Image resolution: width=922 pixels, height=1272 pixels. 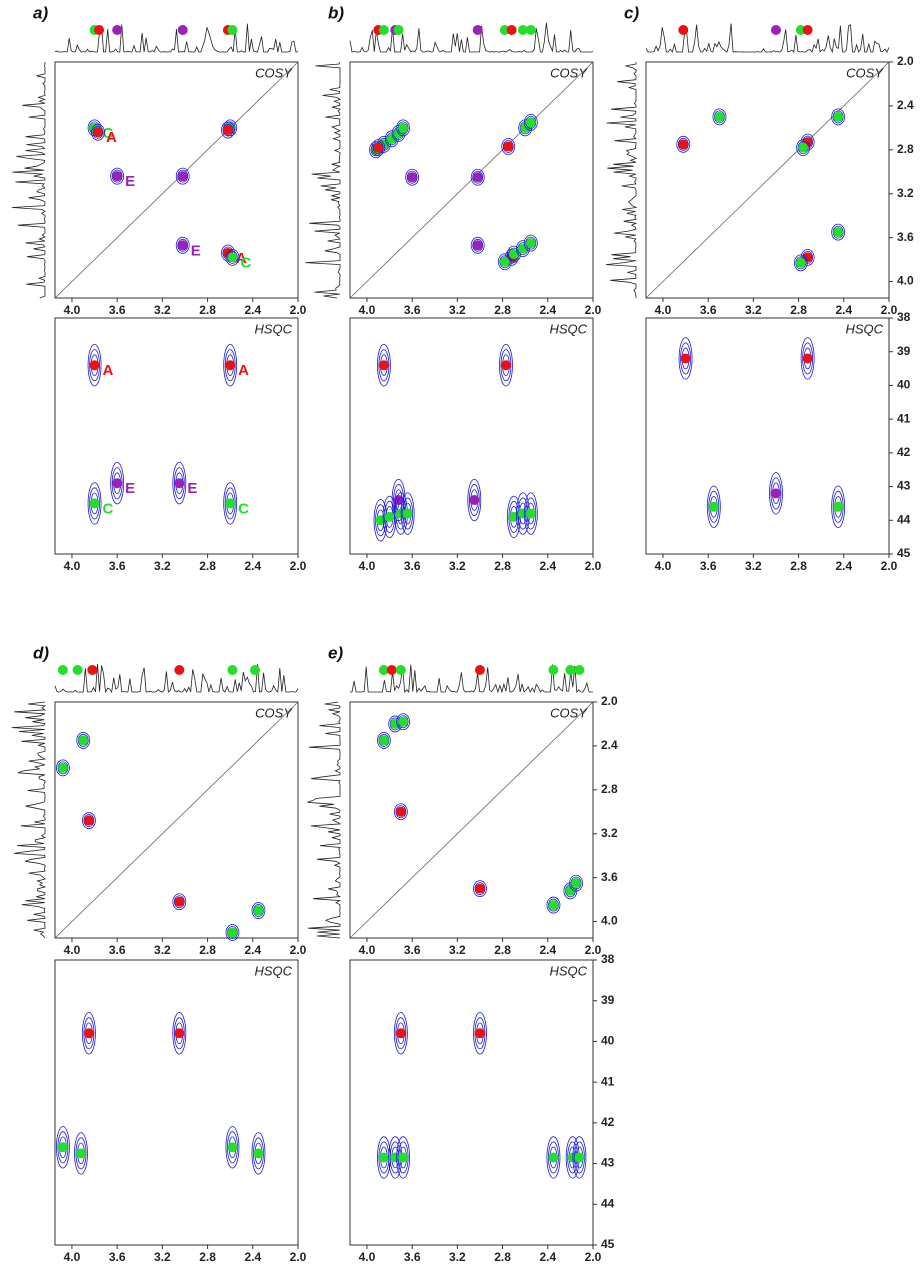 I want to click on x-tick-label: 2.0, so click(x=298, y=310).